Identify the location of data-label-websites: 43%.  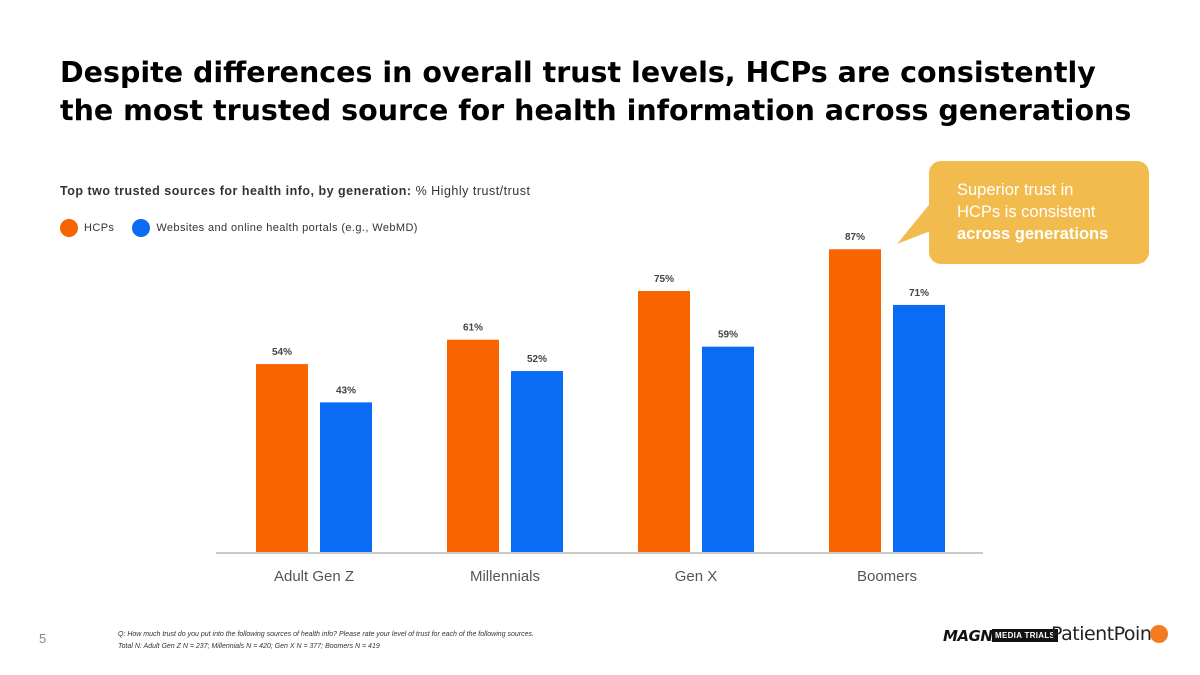
(346, 390).